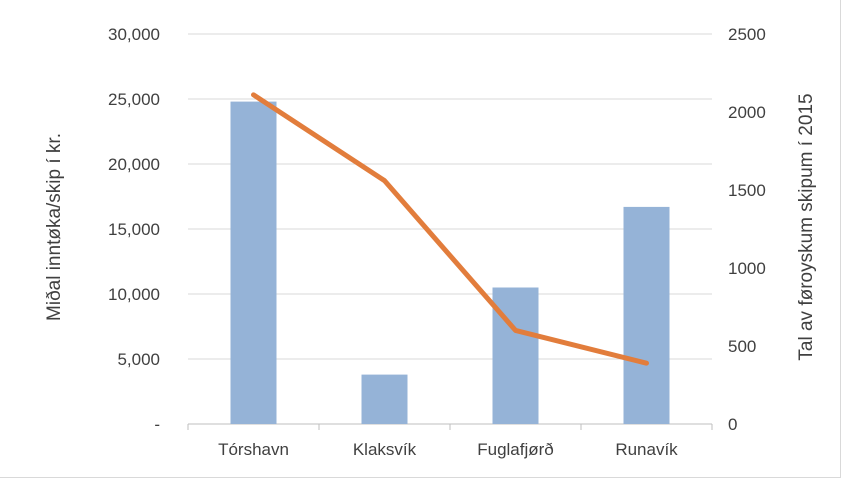  Describe the element at coordinates (742, 346) in the screenshot. I see `right-tick-label: 500` at that location.